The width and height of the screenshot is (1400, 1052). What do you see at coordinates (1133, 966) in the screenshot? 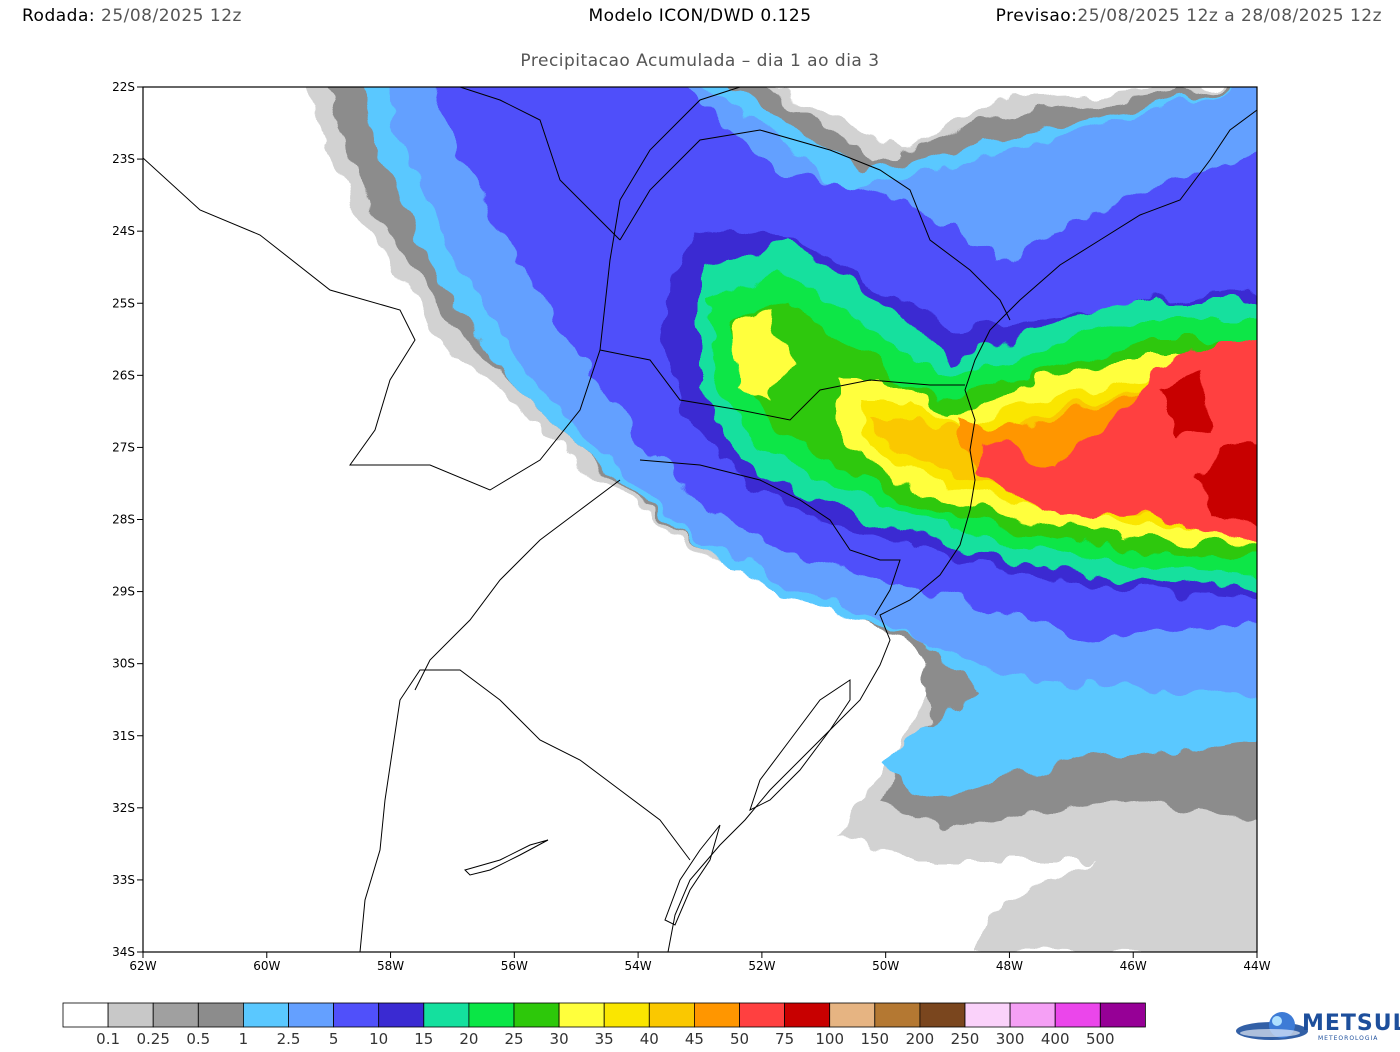
I see `lon-tick-label: 46W` at bounding box center [1133, 966].